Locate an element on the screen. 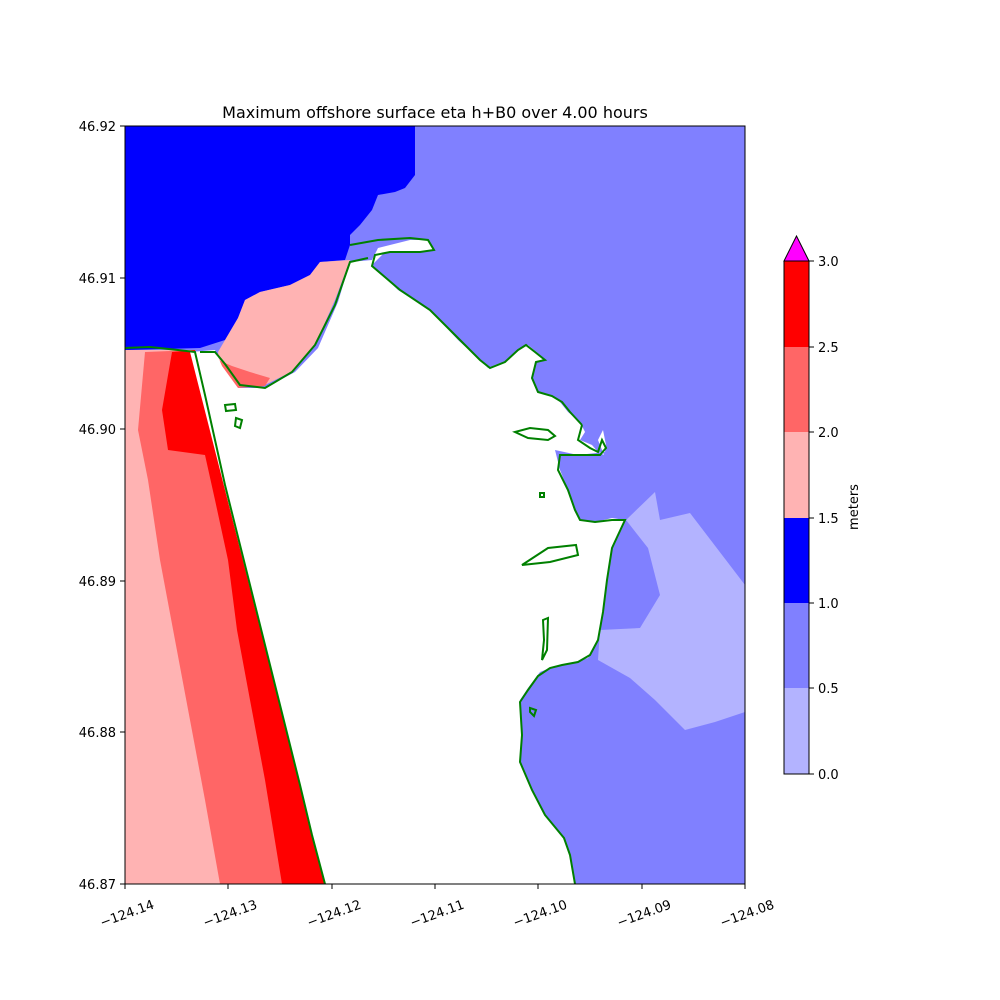 The height and width of the screenshot is (1000, 1000). x-tick-label: −124.11 is located at coordinates (437, 914).